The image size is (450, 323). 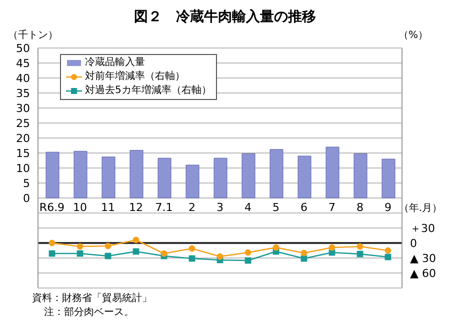 What do you see at coordinates (92, 299) in the screenshot?
I see `text: 資料：財務省「貿易統計」` at bounding box center [92, 299].